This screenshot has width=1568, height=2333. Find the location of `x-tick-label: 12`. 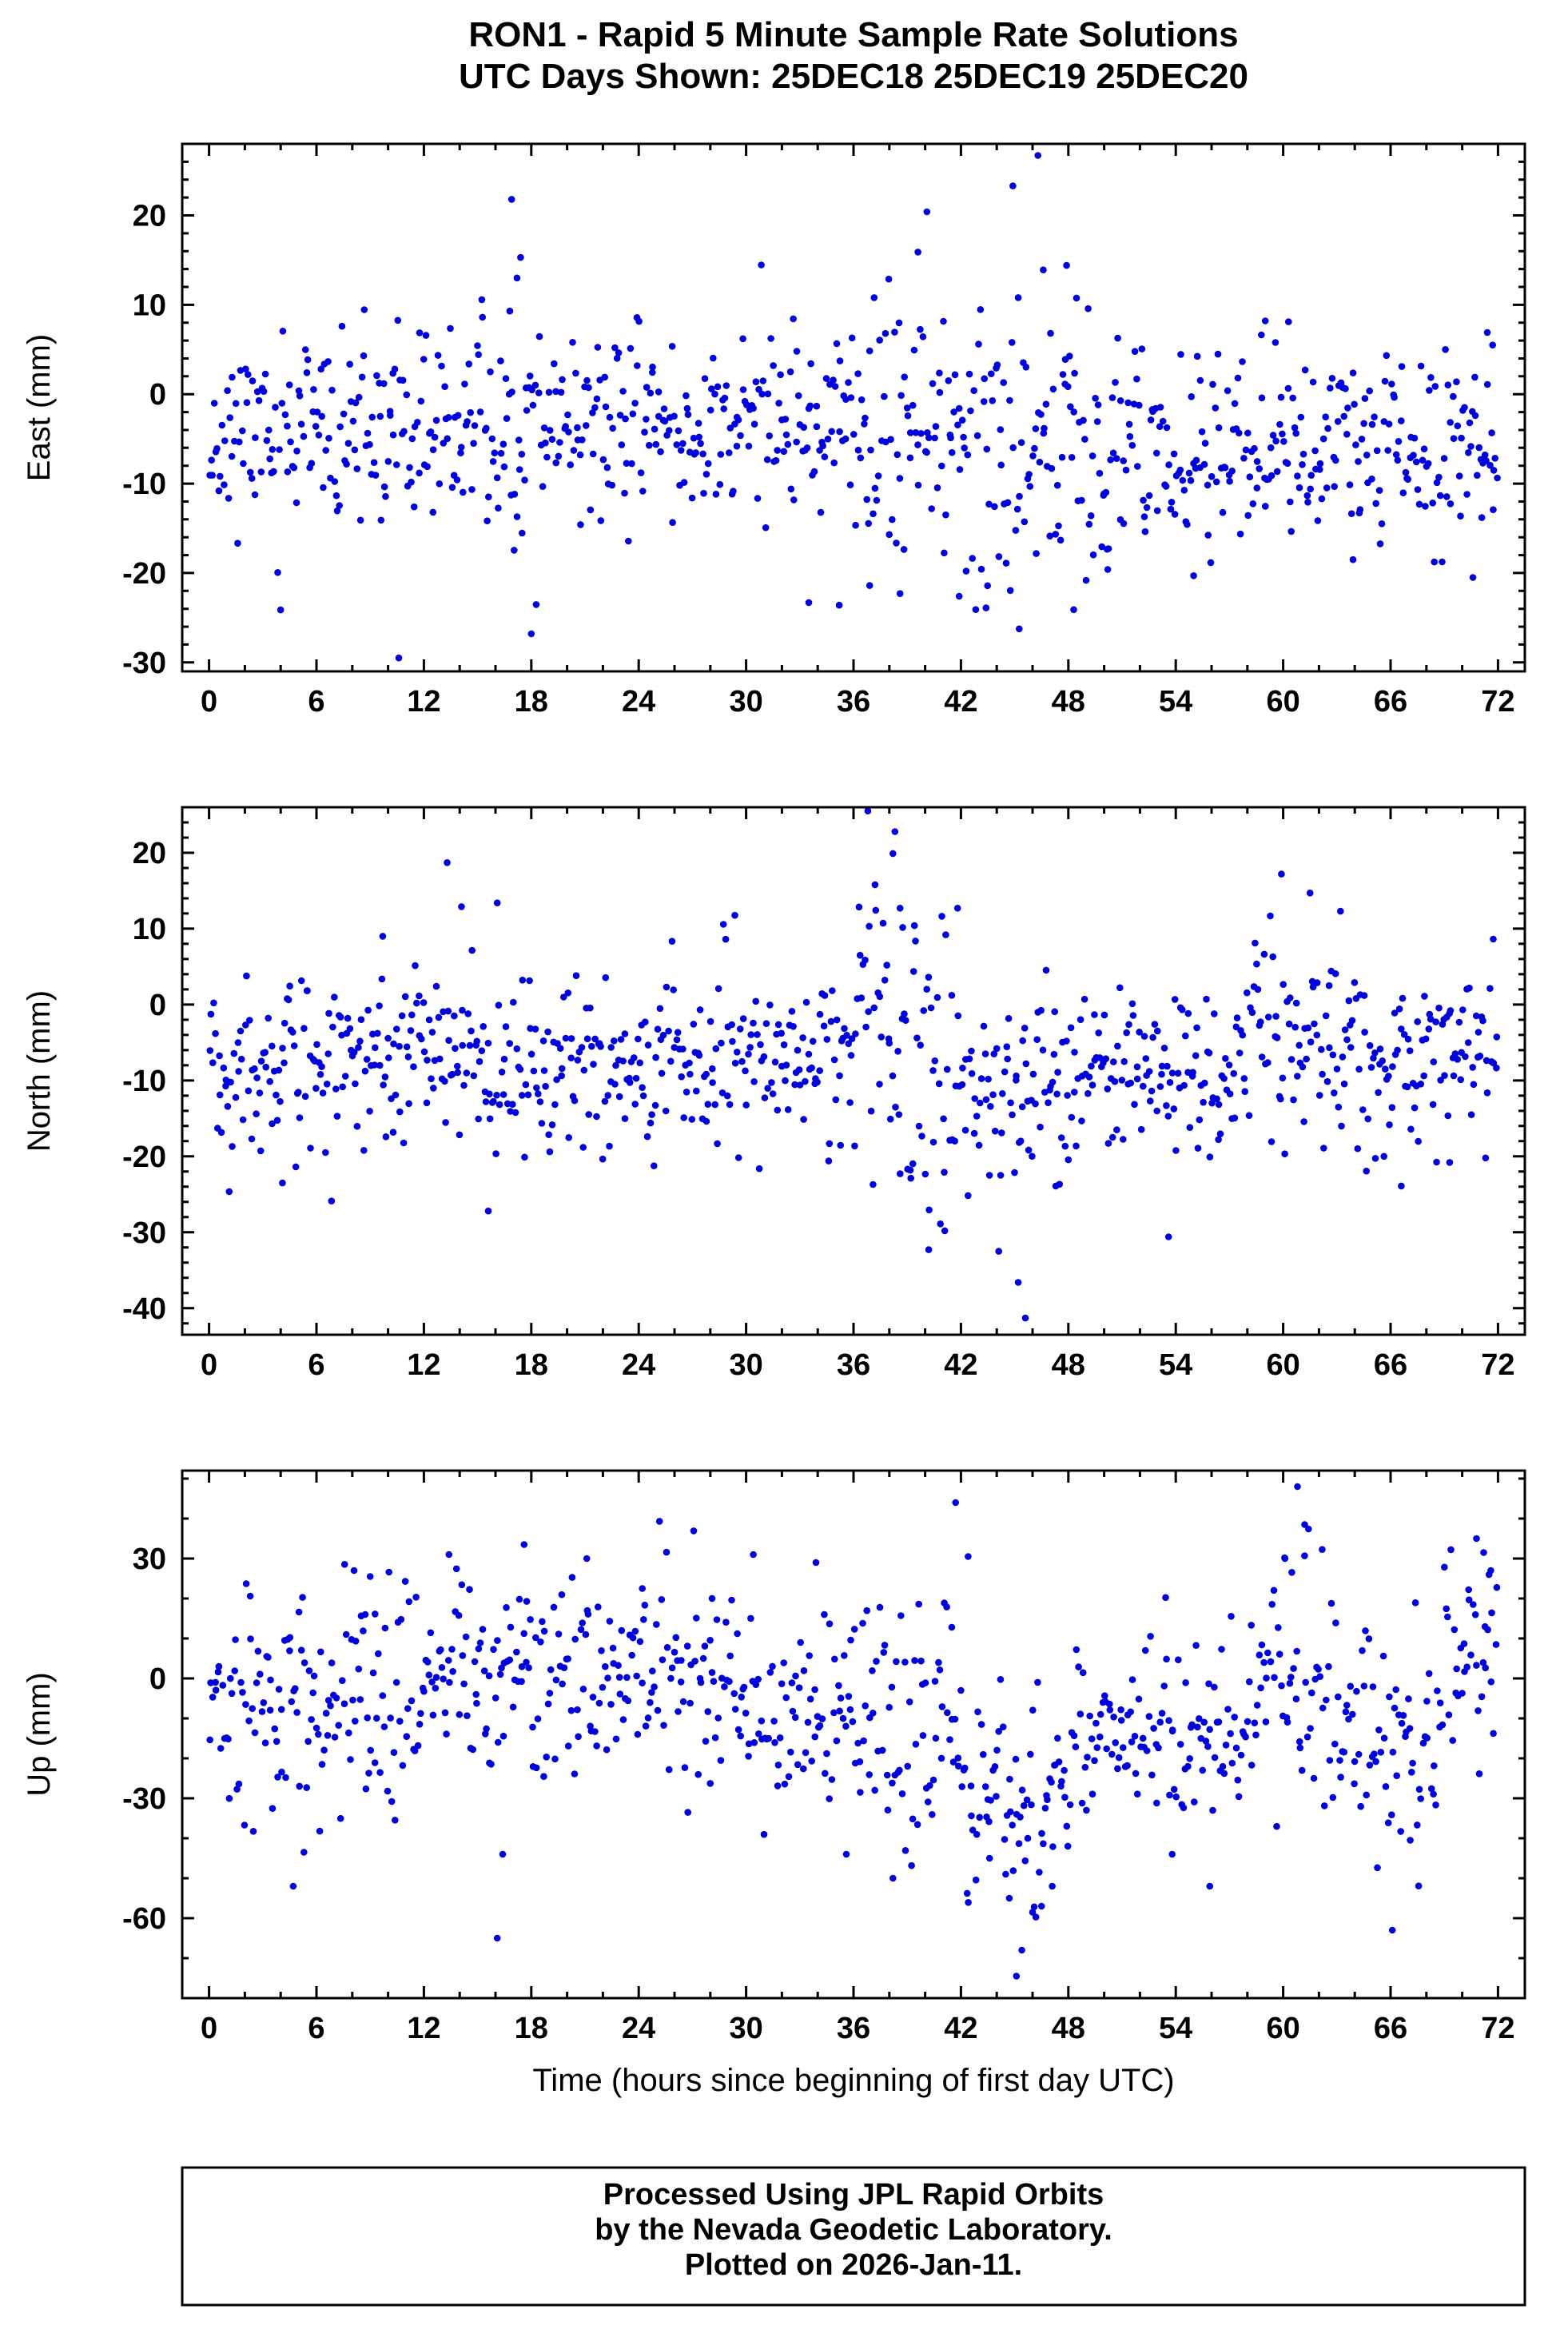

x-tick-label: 12 is located at coordinates (423, 2028).